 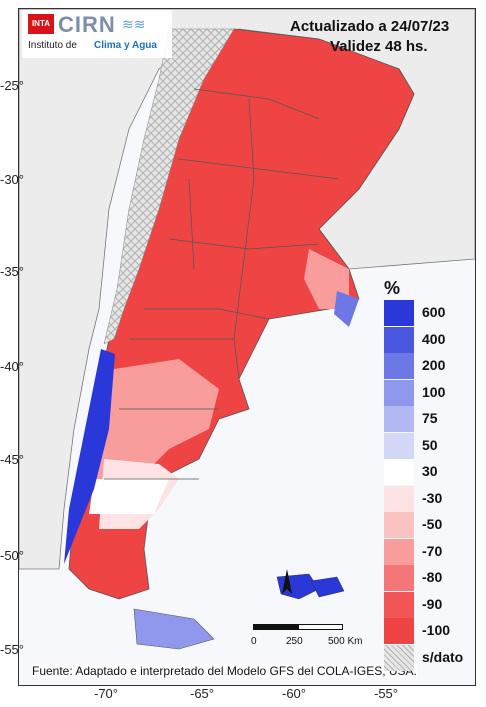 I want to click on y-tick-label: -30°, so click(x=12, y=179).